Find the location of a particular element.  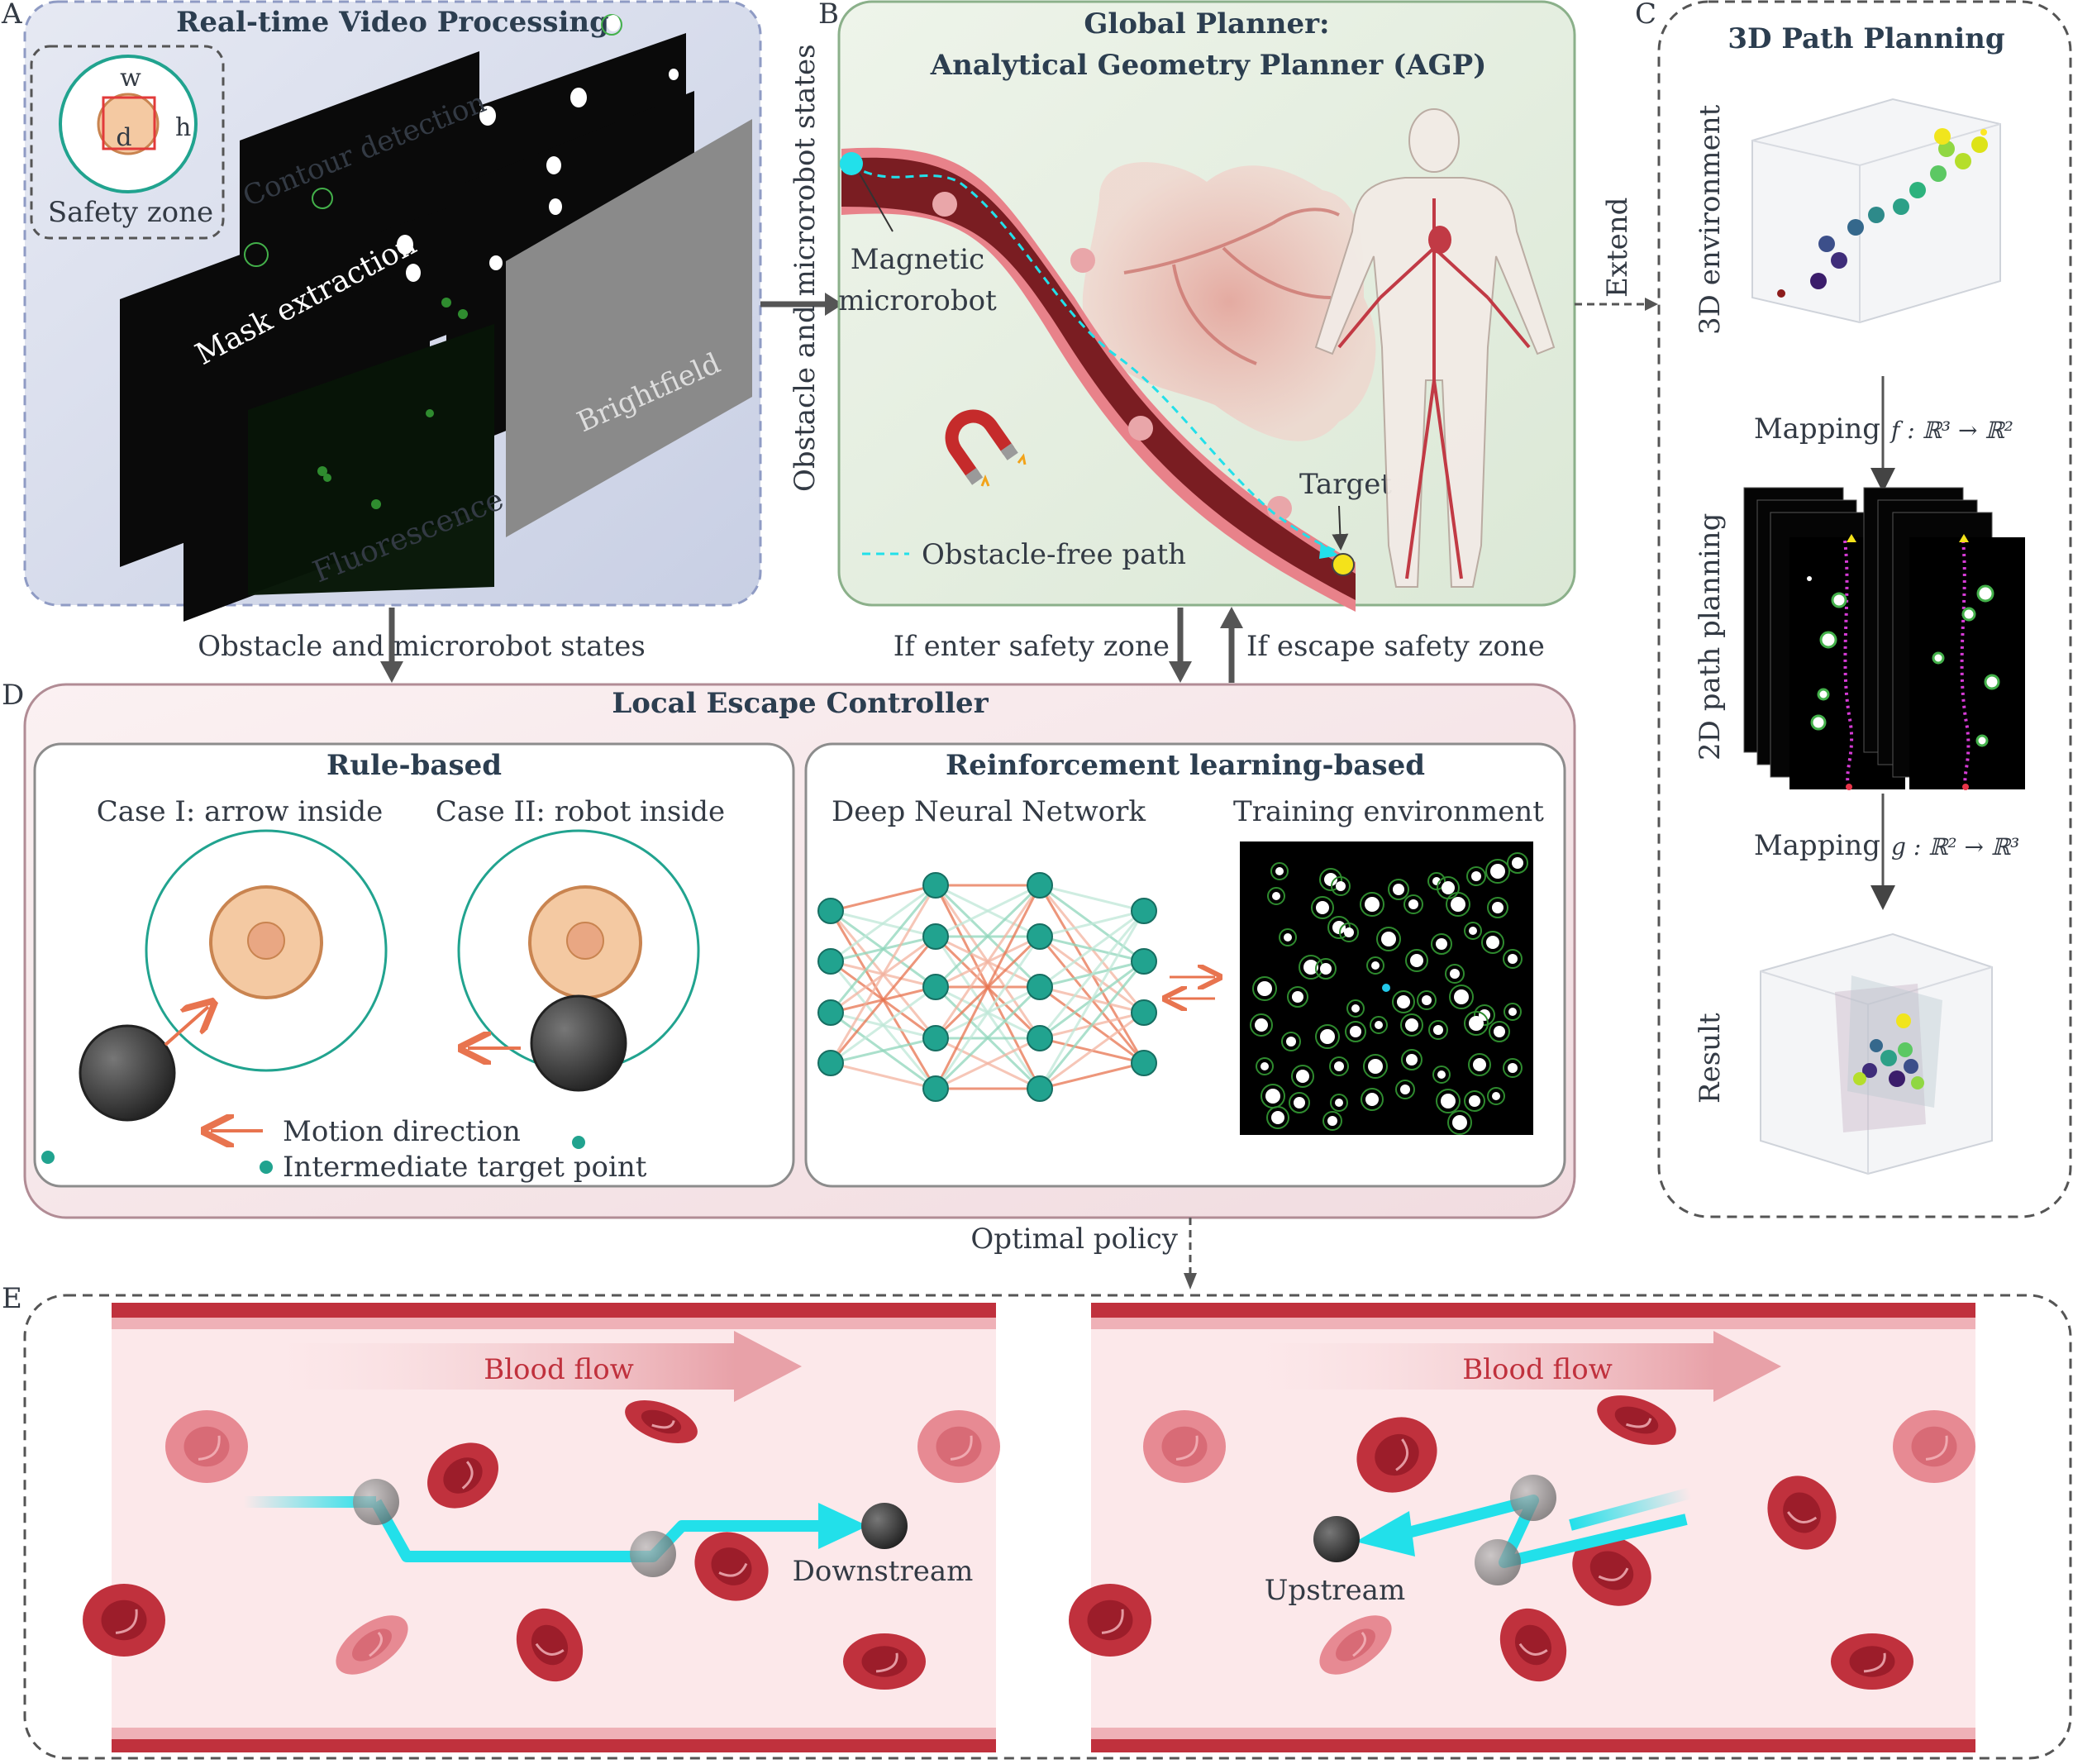

path-arrowhead is located at coordinates (1329, 551).